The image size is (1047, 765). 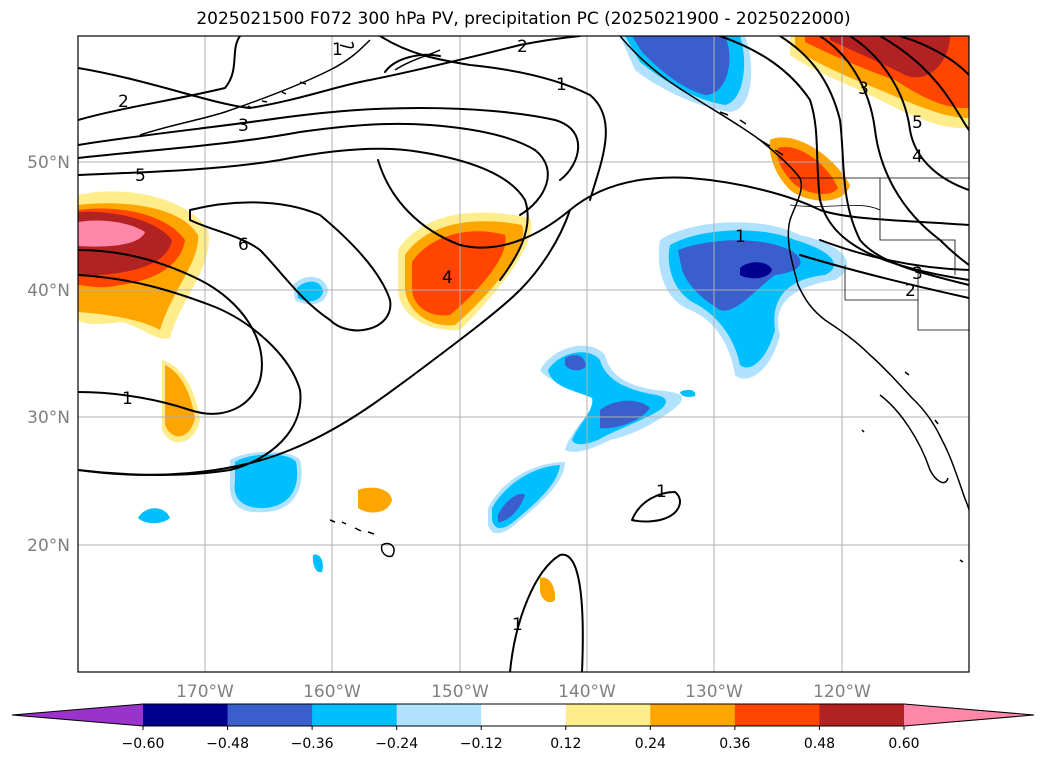 I want to click on colorbar-tick-label: −0.24, so click(x=396, y=744).